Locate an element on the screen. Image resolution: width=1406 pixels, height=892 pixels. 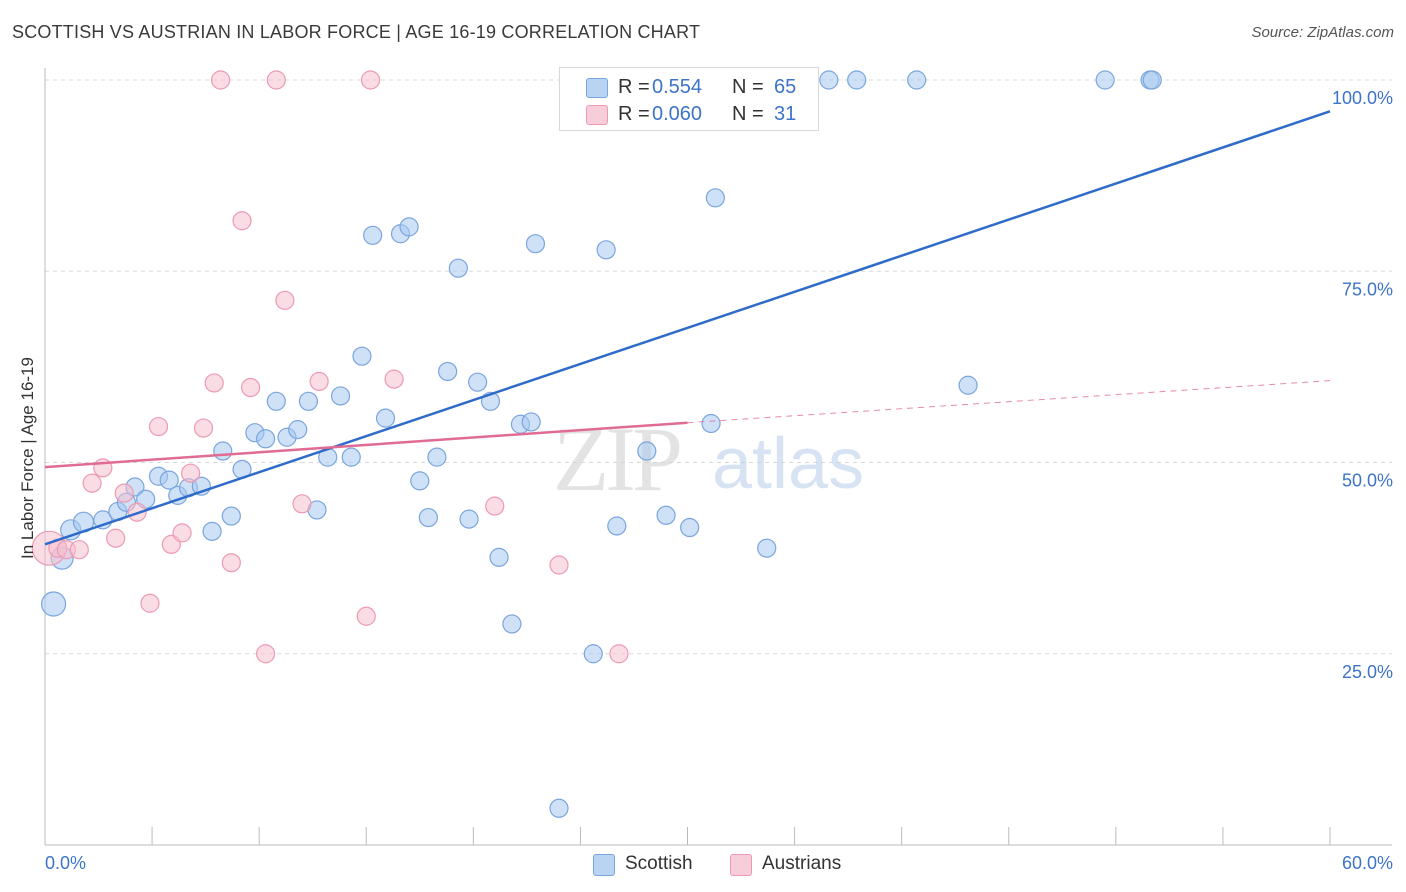
source-credit: Source: ZipAtlas.com is located at coordinates (1322, 32).